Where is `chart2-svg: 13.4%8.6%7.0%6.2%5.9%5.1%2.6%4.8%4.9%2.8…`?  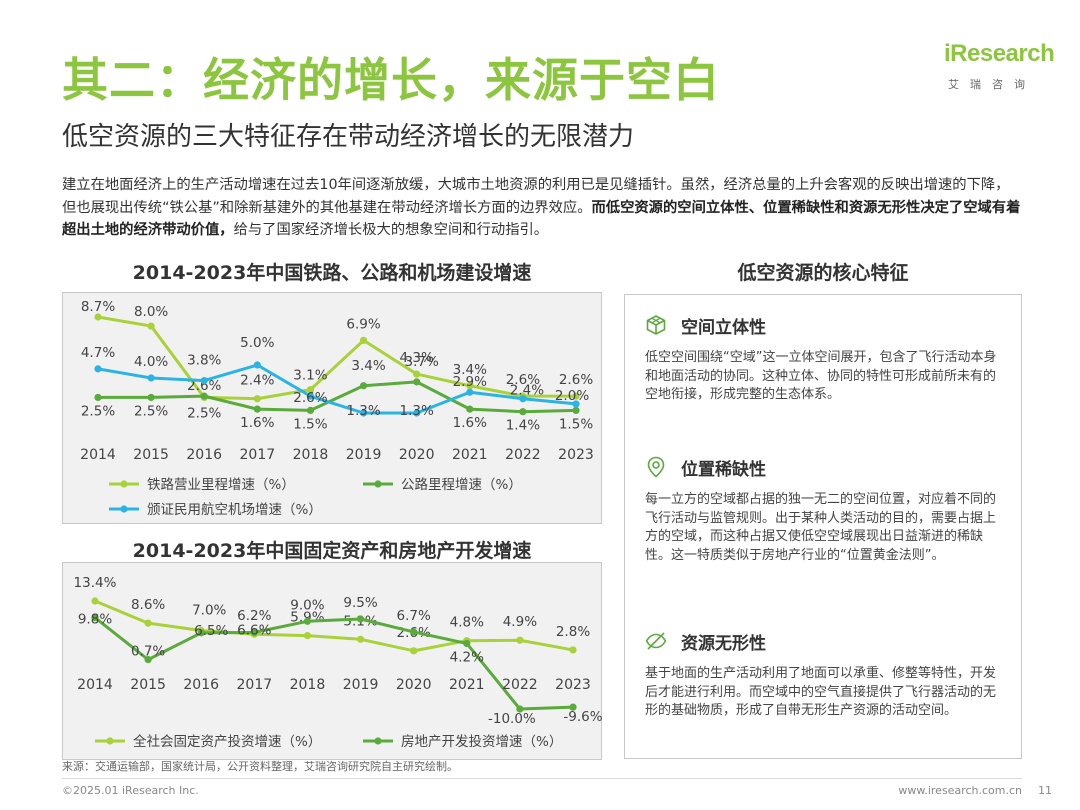
chart2-svg: 13.4%8.6%7.0%6.2%5.9%5.1%2.6%4.8%4.9%2.8… is located at coordinates (338, 662).